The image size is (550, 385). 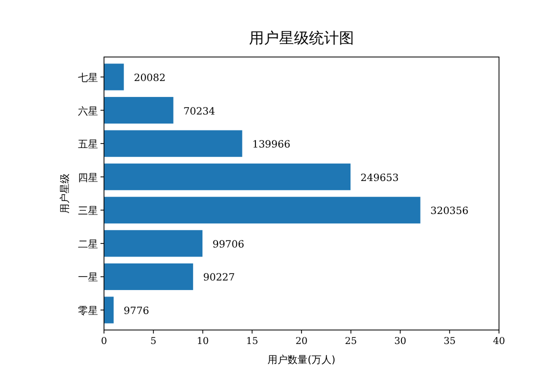 I want to click on annotation: 320356, so click(x=449, y=212).